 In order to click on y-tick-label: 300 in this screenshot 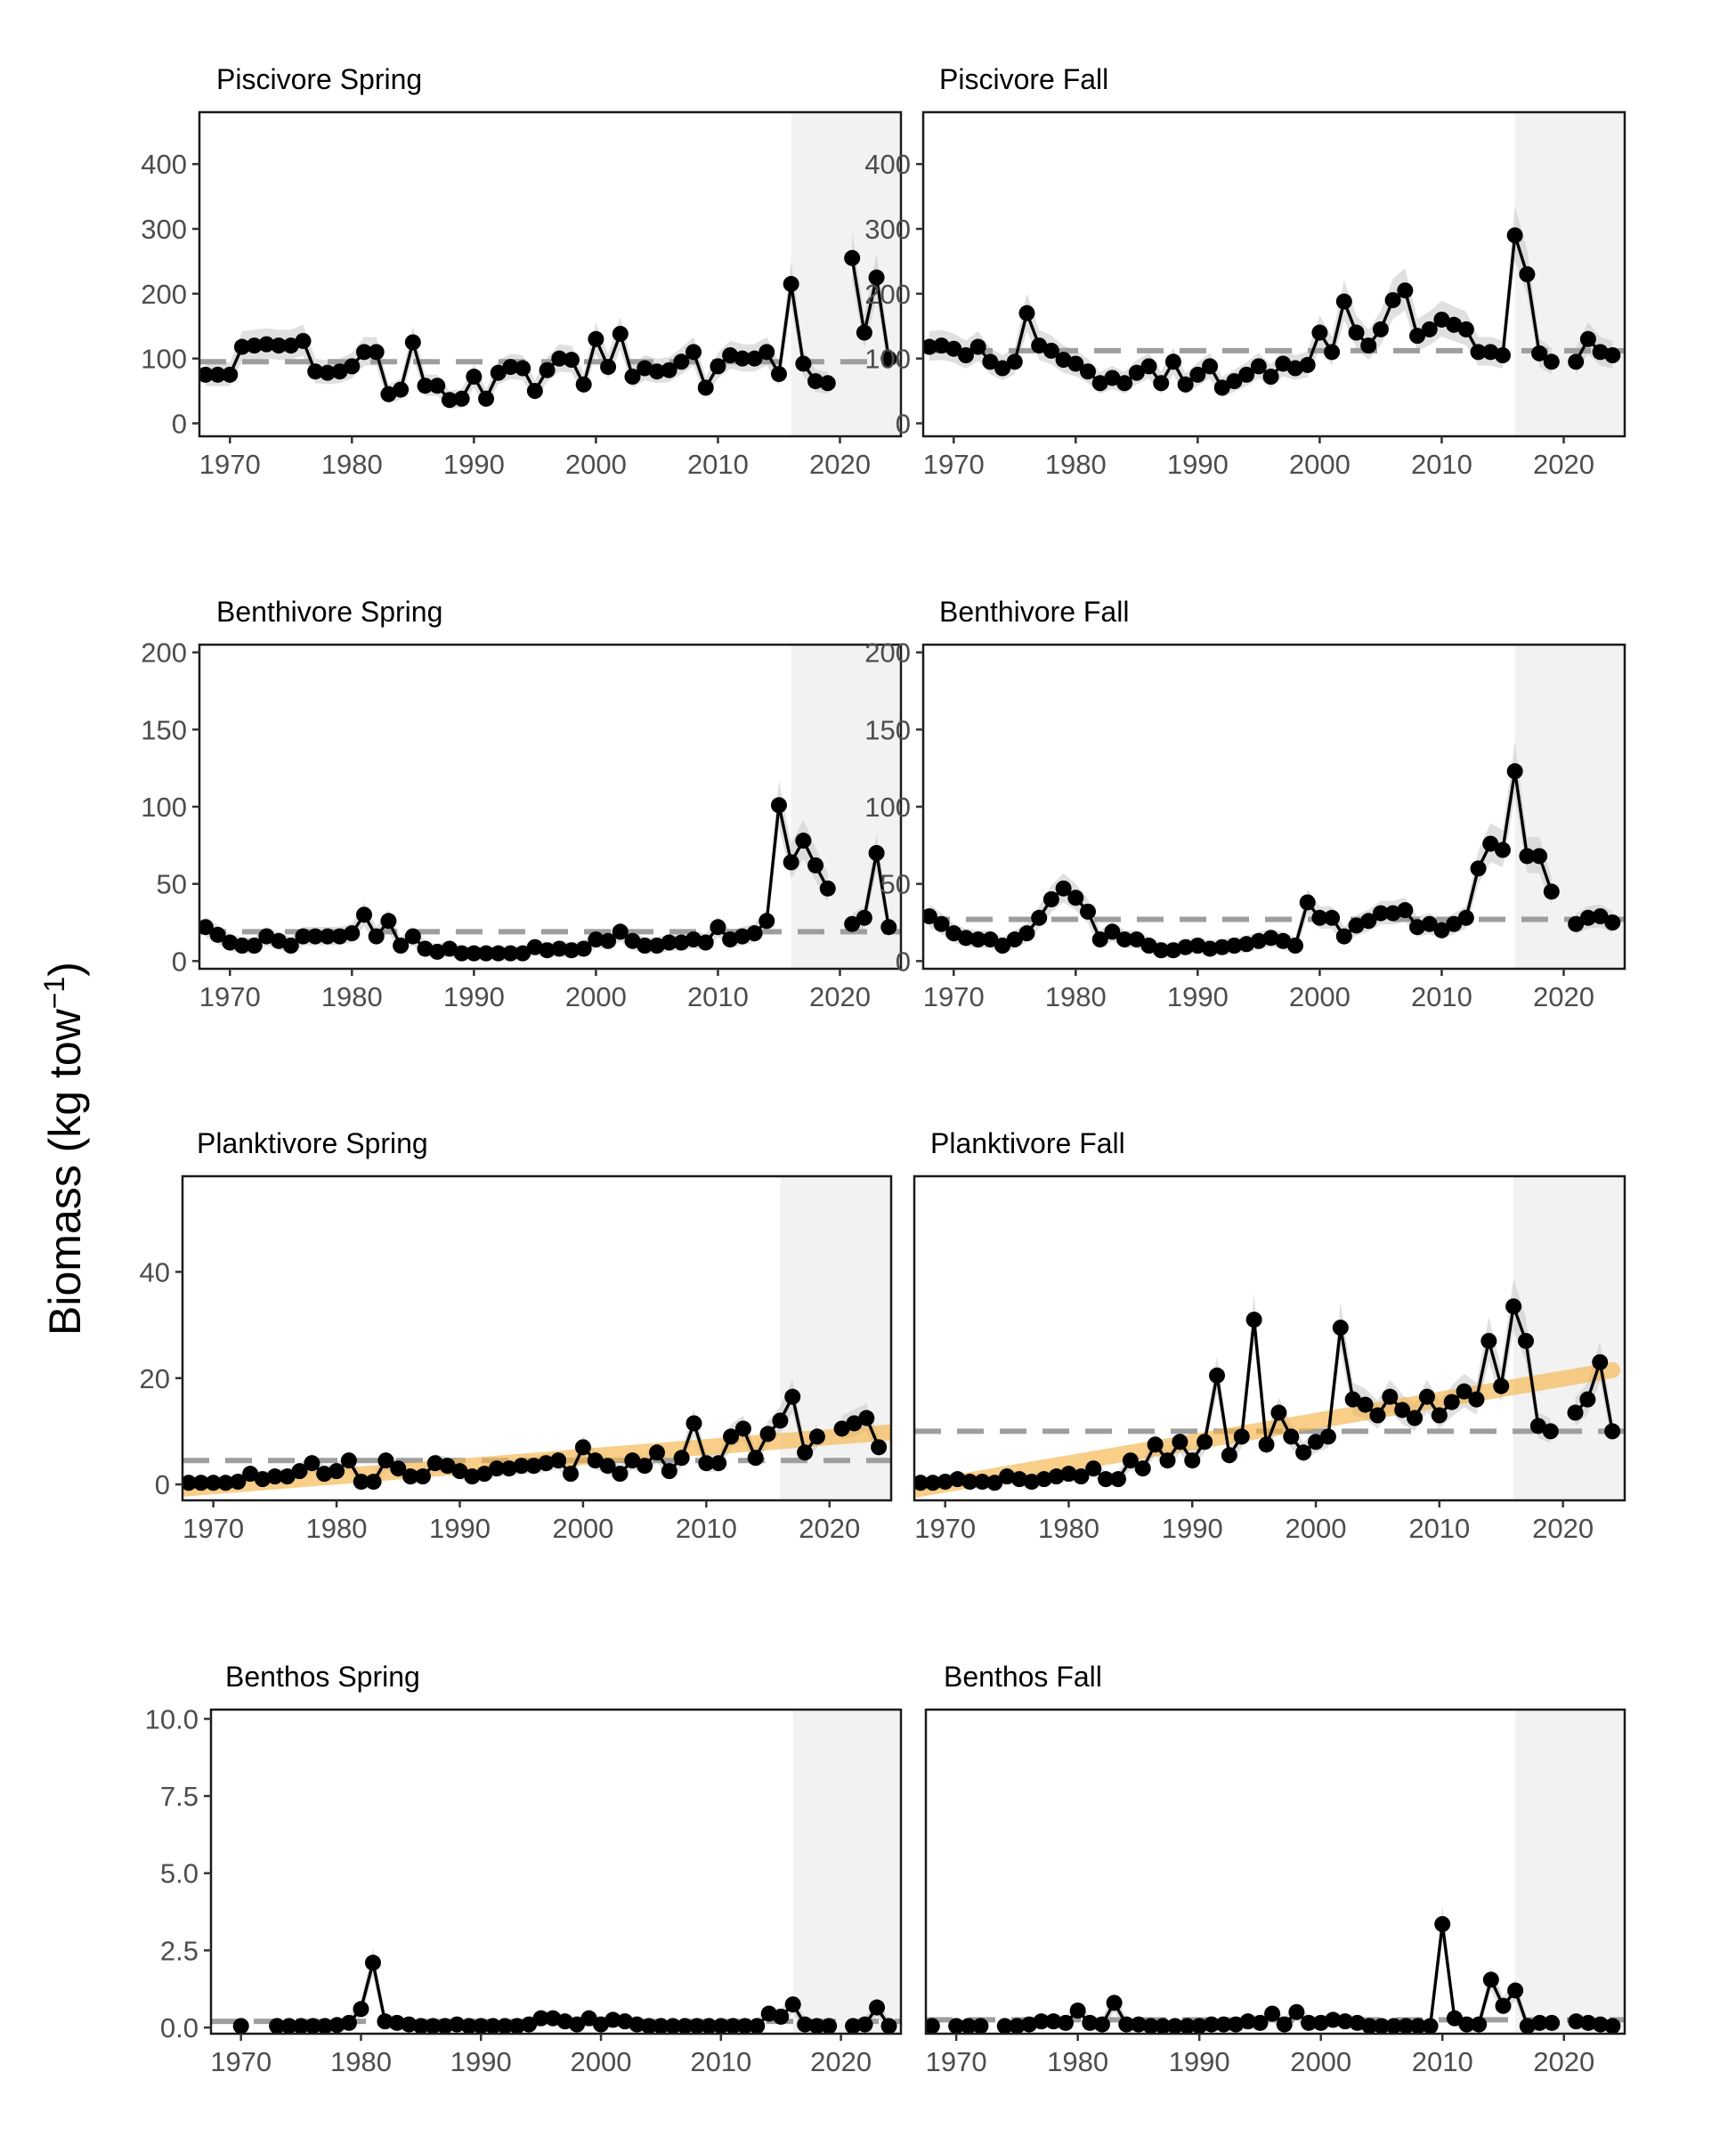, I will do `click(887, 229)`.